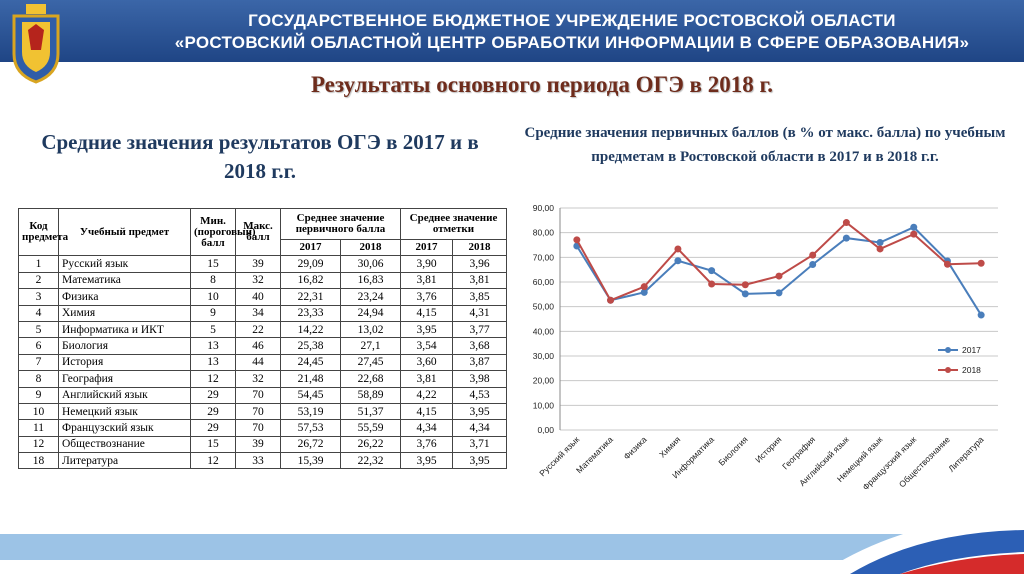  I want to click on table-cell: 3,90, so click(426, 264).